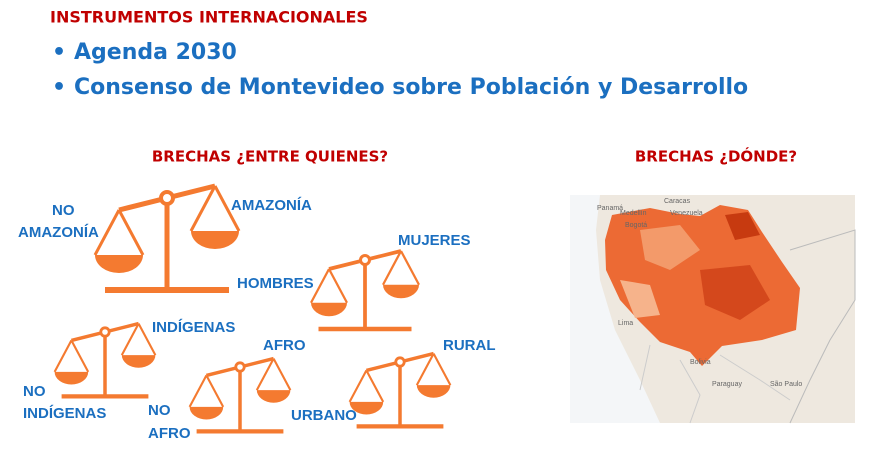 This screenshot has width=884, height=450. What do you see at coordinates (610, 208) in the screenshot?
I see `map-label: Panamá` at bounding box center [610, 208].